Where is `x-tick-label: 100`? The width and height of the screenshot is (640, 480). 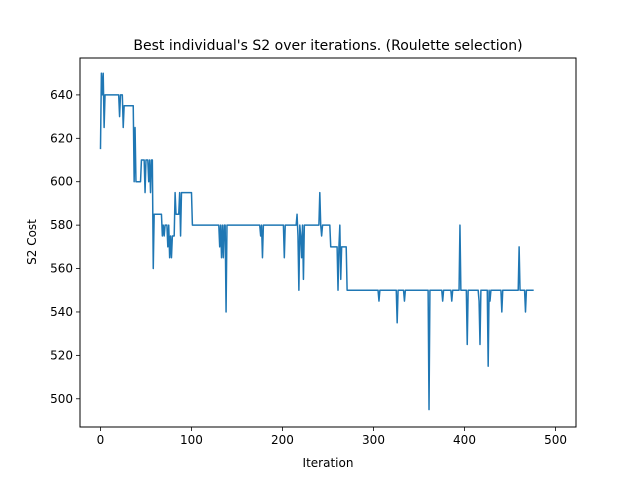 x-tick-label: 100 is located at coordinates (191, 440).